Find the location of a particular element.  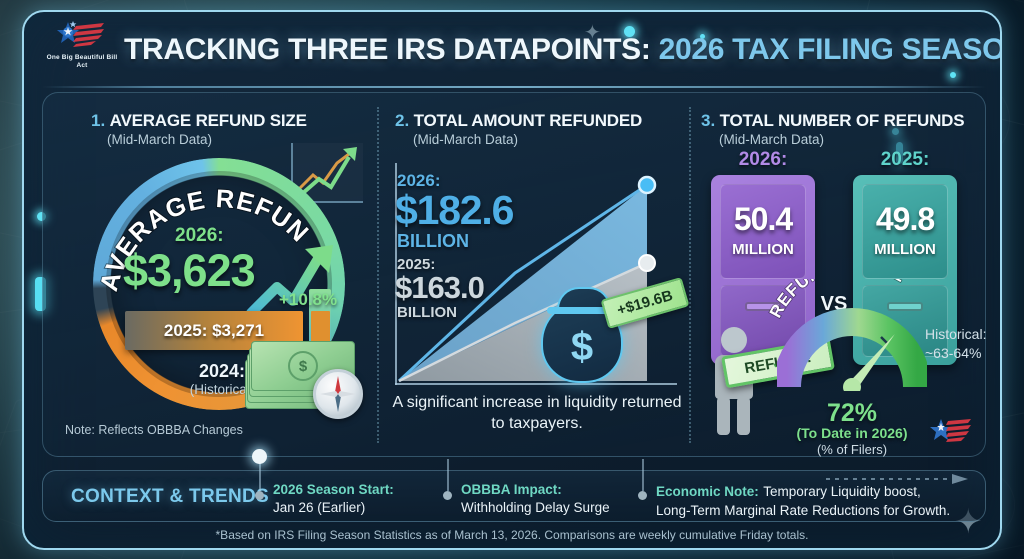

panel3-title: TOTAL NUMBER OF REFUNDS is located at coordinates (842, 120).